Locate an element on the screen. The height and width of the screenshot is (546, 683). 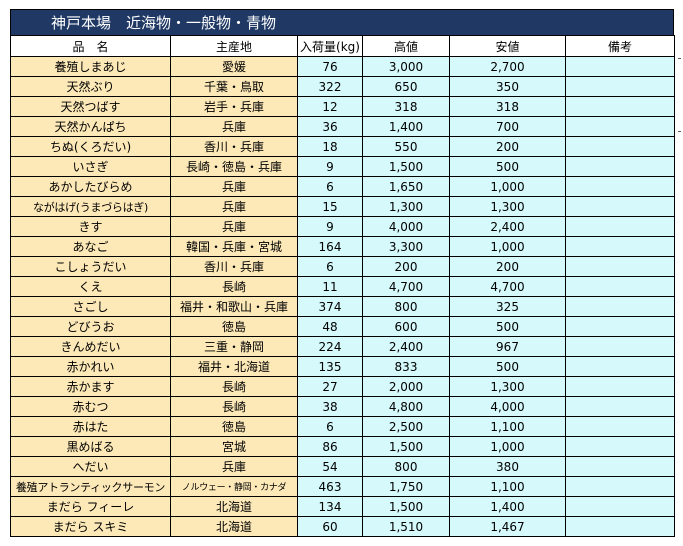
cell-quantity: 27 is located at coordinates (330, 386).